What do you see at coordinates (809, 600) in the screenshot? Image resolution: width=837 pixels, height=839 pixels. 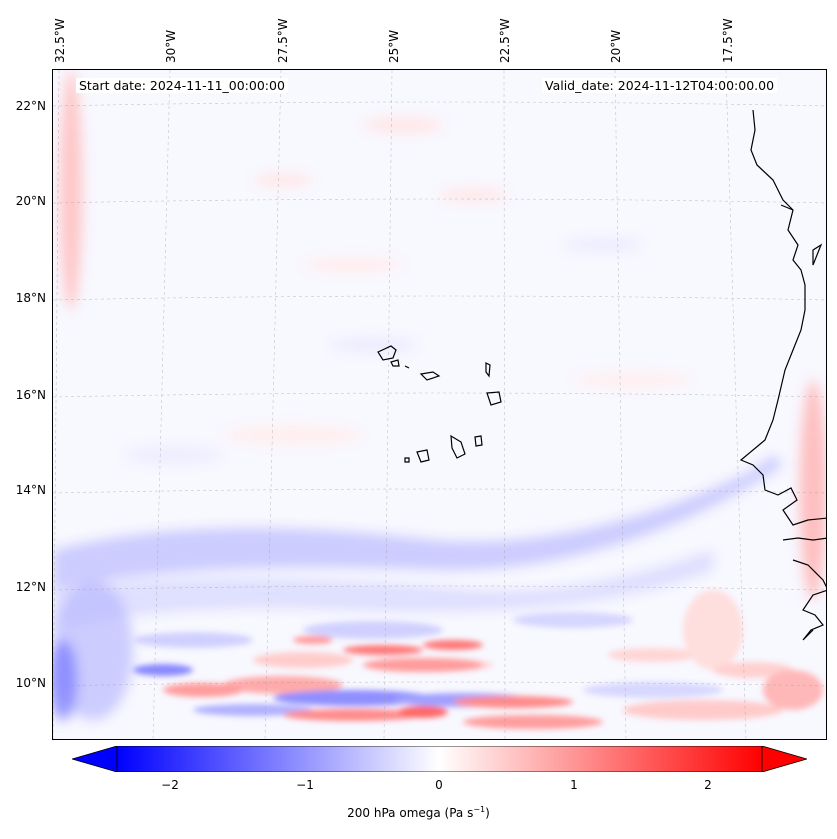 I see `guinea-bissau-coast` at bounding box center [809, 600].